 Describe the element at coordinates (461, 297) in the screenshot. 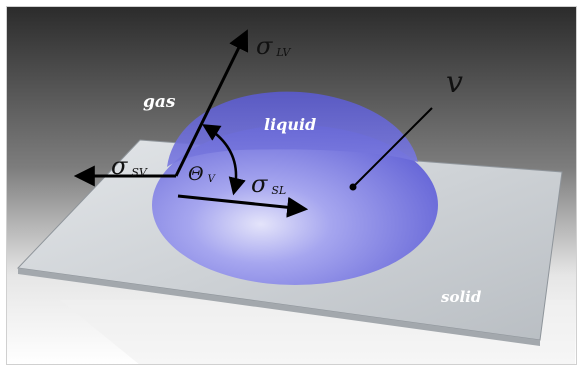

I see `solid-label: solid` at that location.